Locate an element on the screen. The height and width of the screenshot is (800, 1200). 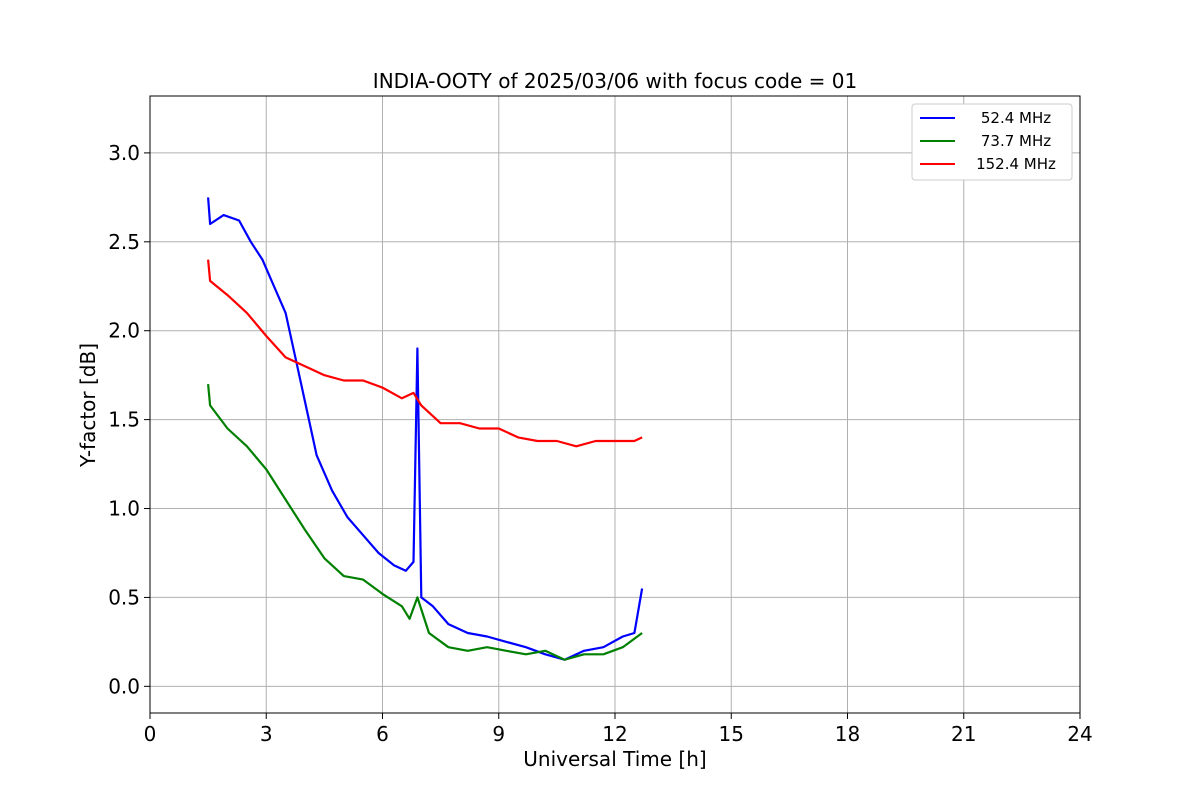
y-tick-label: 1.0 is located at coordinates (124, 509).